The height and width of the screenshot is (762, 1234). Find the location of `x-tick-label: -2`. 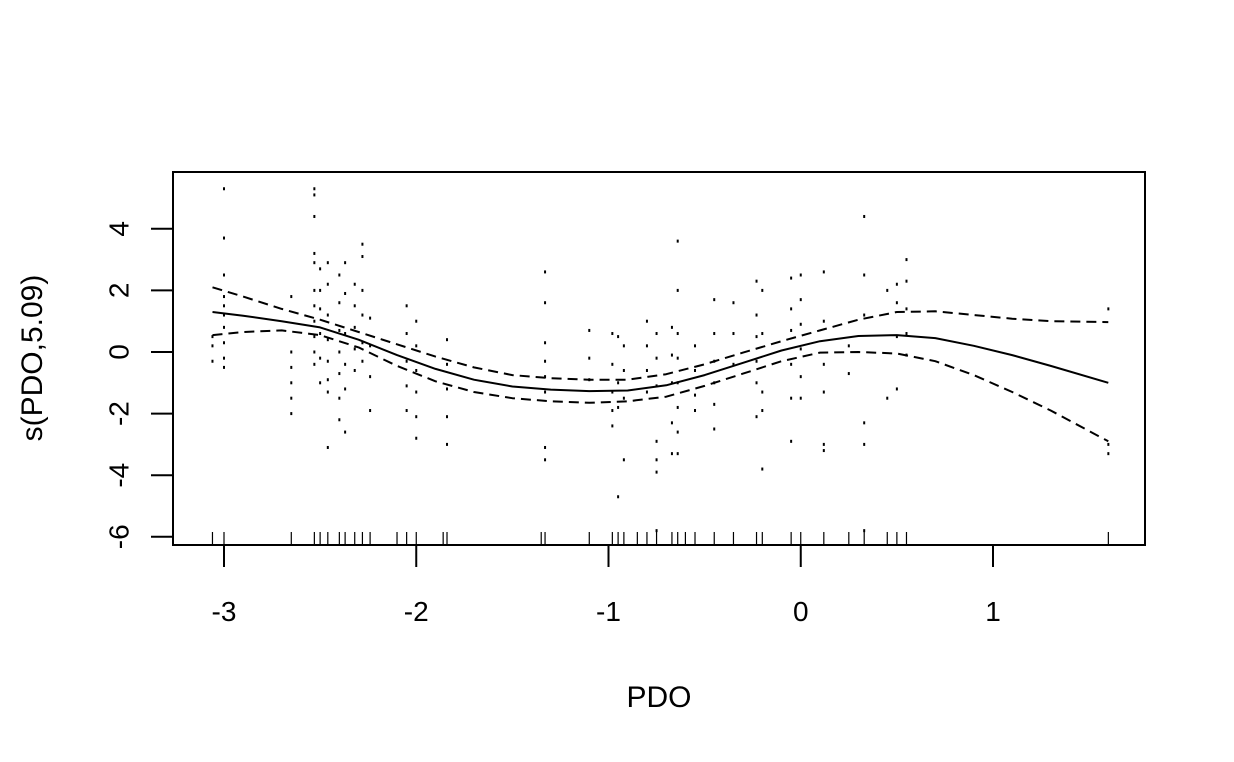

x-tick-label: -2 is located at coordinates (416, 611).